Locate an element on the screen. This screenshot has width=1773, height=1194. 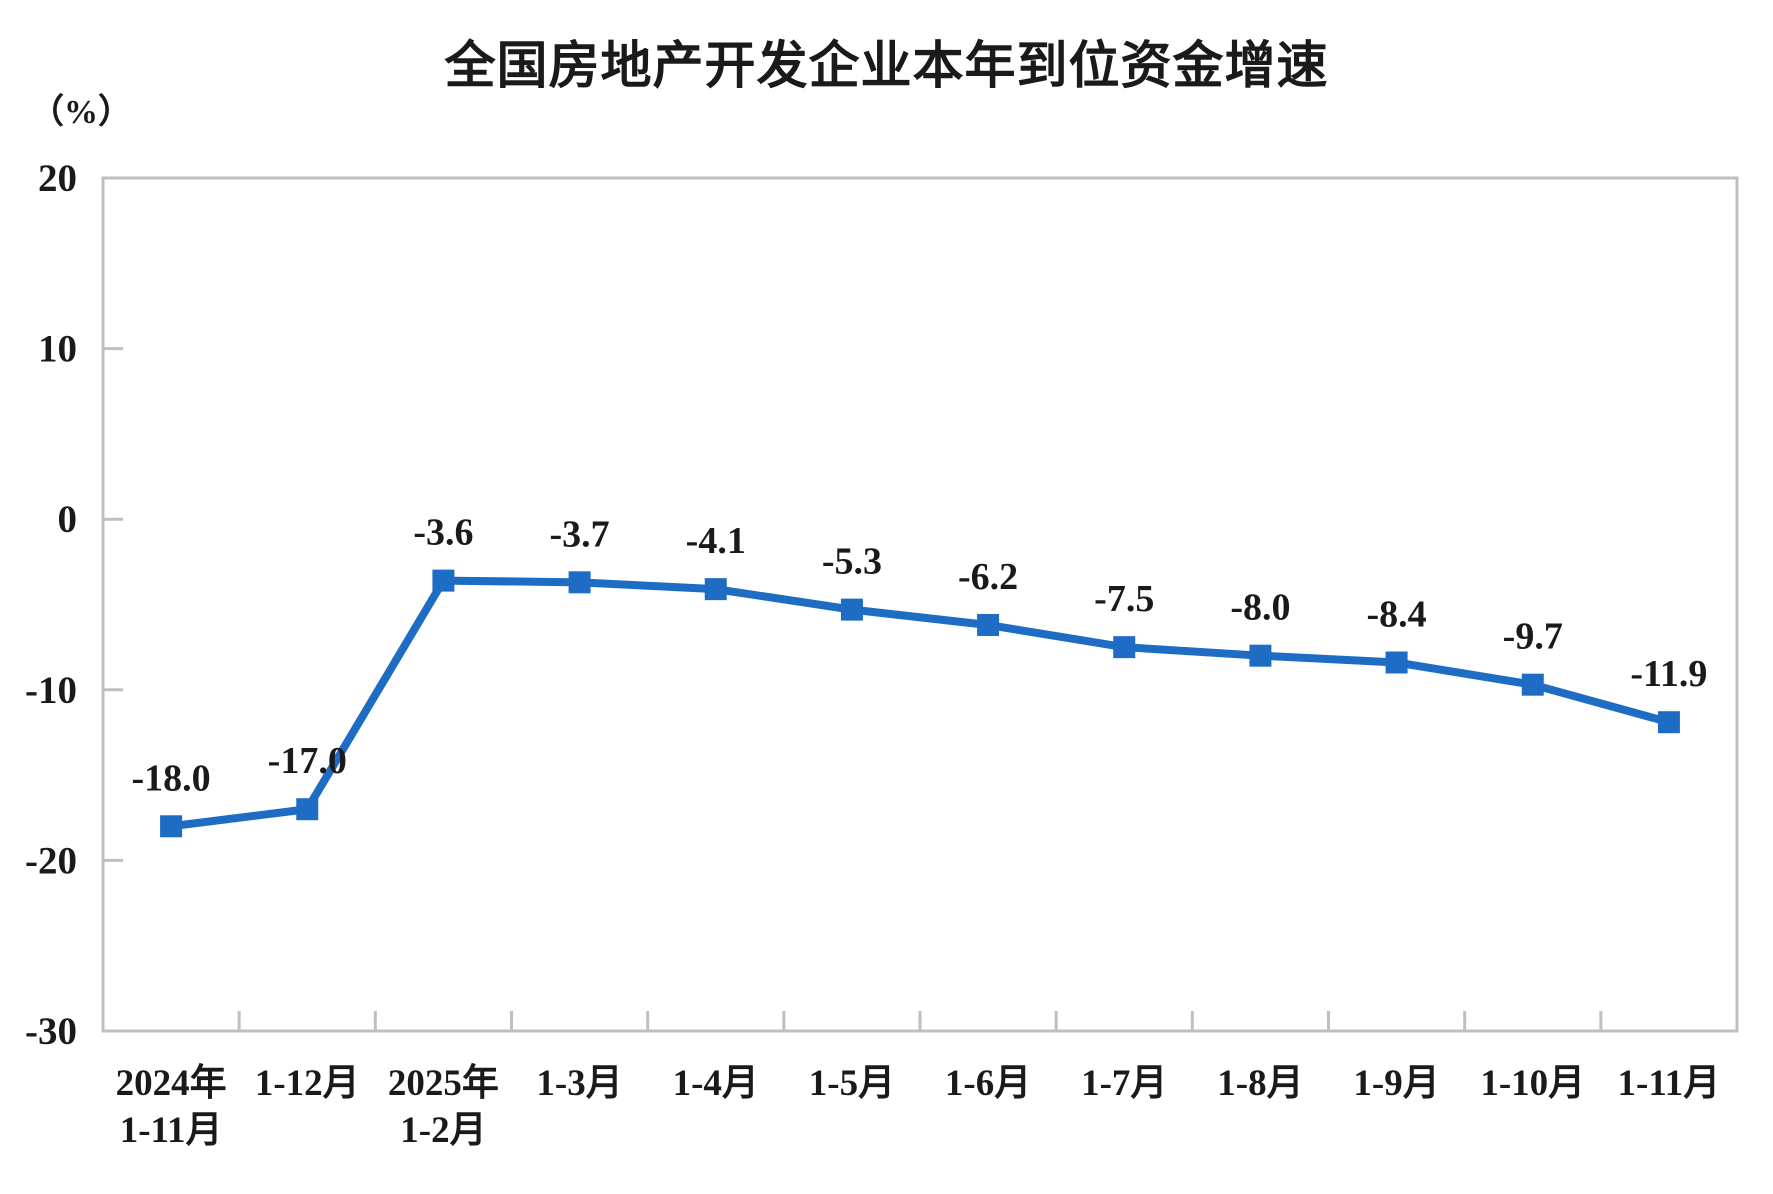
x-axis-category-label: 1-5月 is located at coordinates (852, 1083).